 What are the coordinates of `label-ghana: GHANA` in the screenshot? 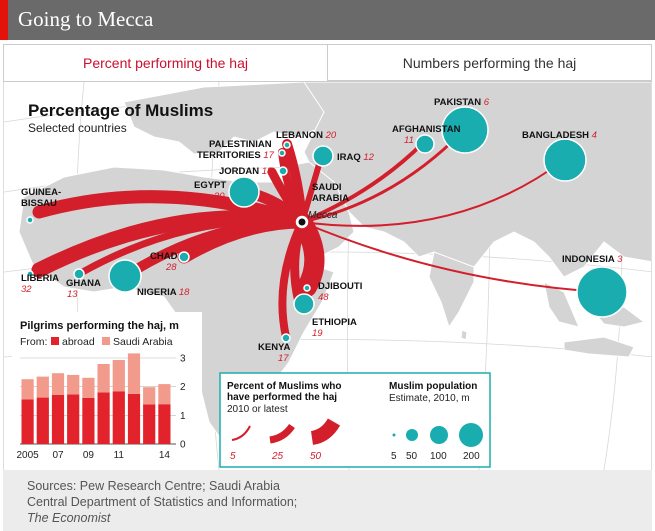 It's located at (83, 283).